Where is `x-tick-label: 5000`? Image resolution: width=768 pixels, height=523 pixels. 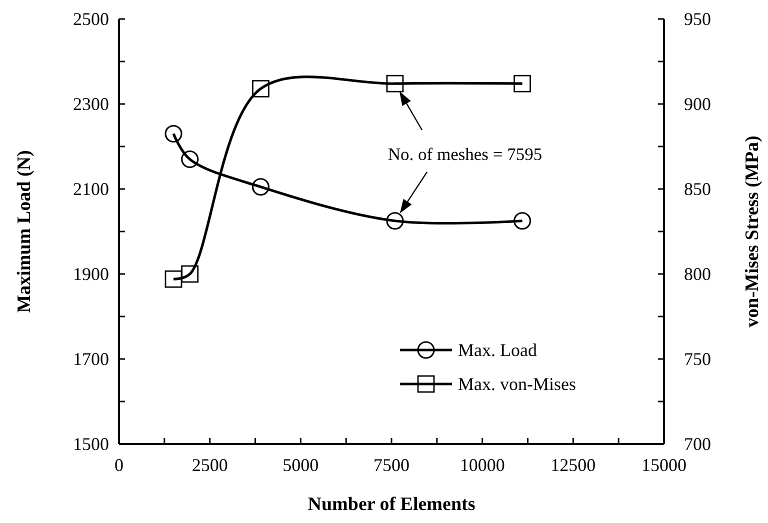
x-tick-label: 5000 is located at coordinates (300, 465).